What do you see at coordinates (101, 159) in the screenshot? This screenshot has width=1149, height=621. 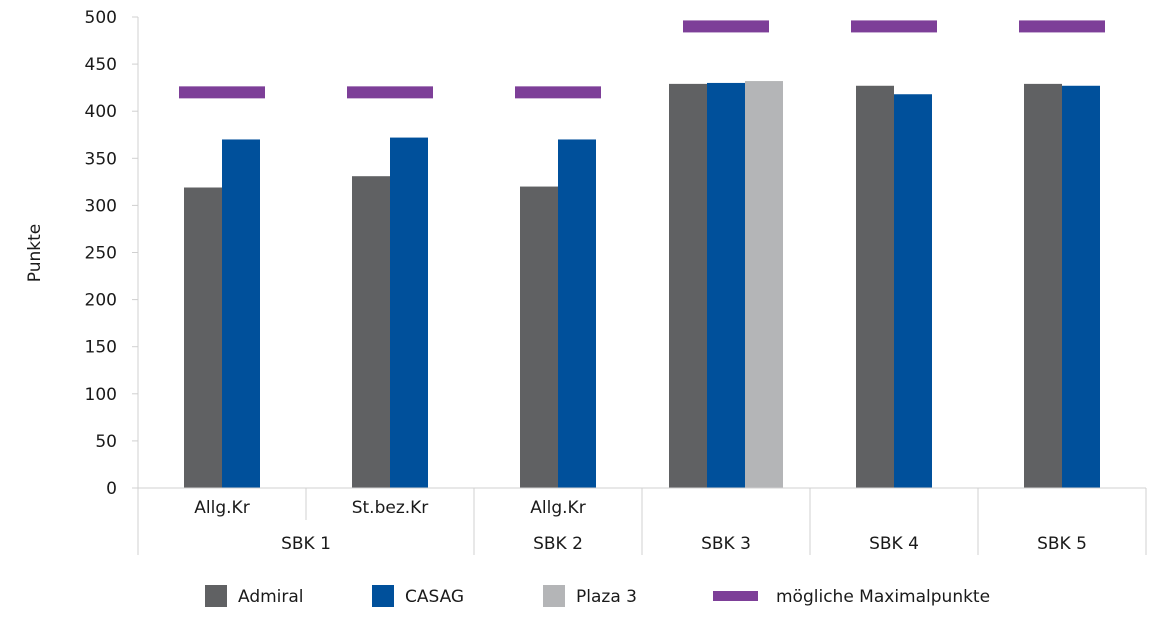 I see `y-tick-label: 350` at bounding box center [101, 159].